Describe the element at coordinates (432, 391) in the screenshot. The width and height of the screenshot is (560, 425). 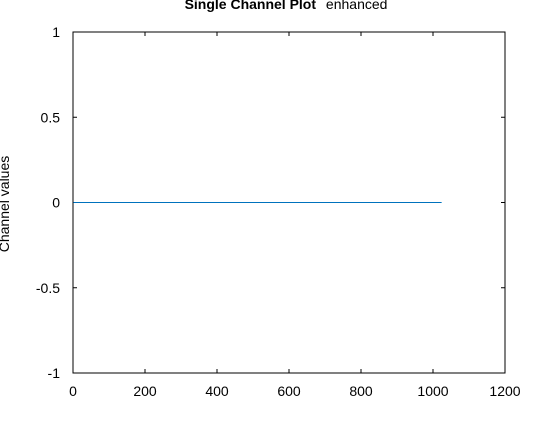
I see `x-tick-label: 1000` at that location.